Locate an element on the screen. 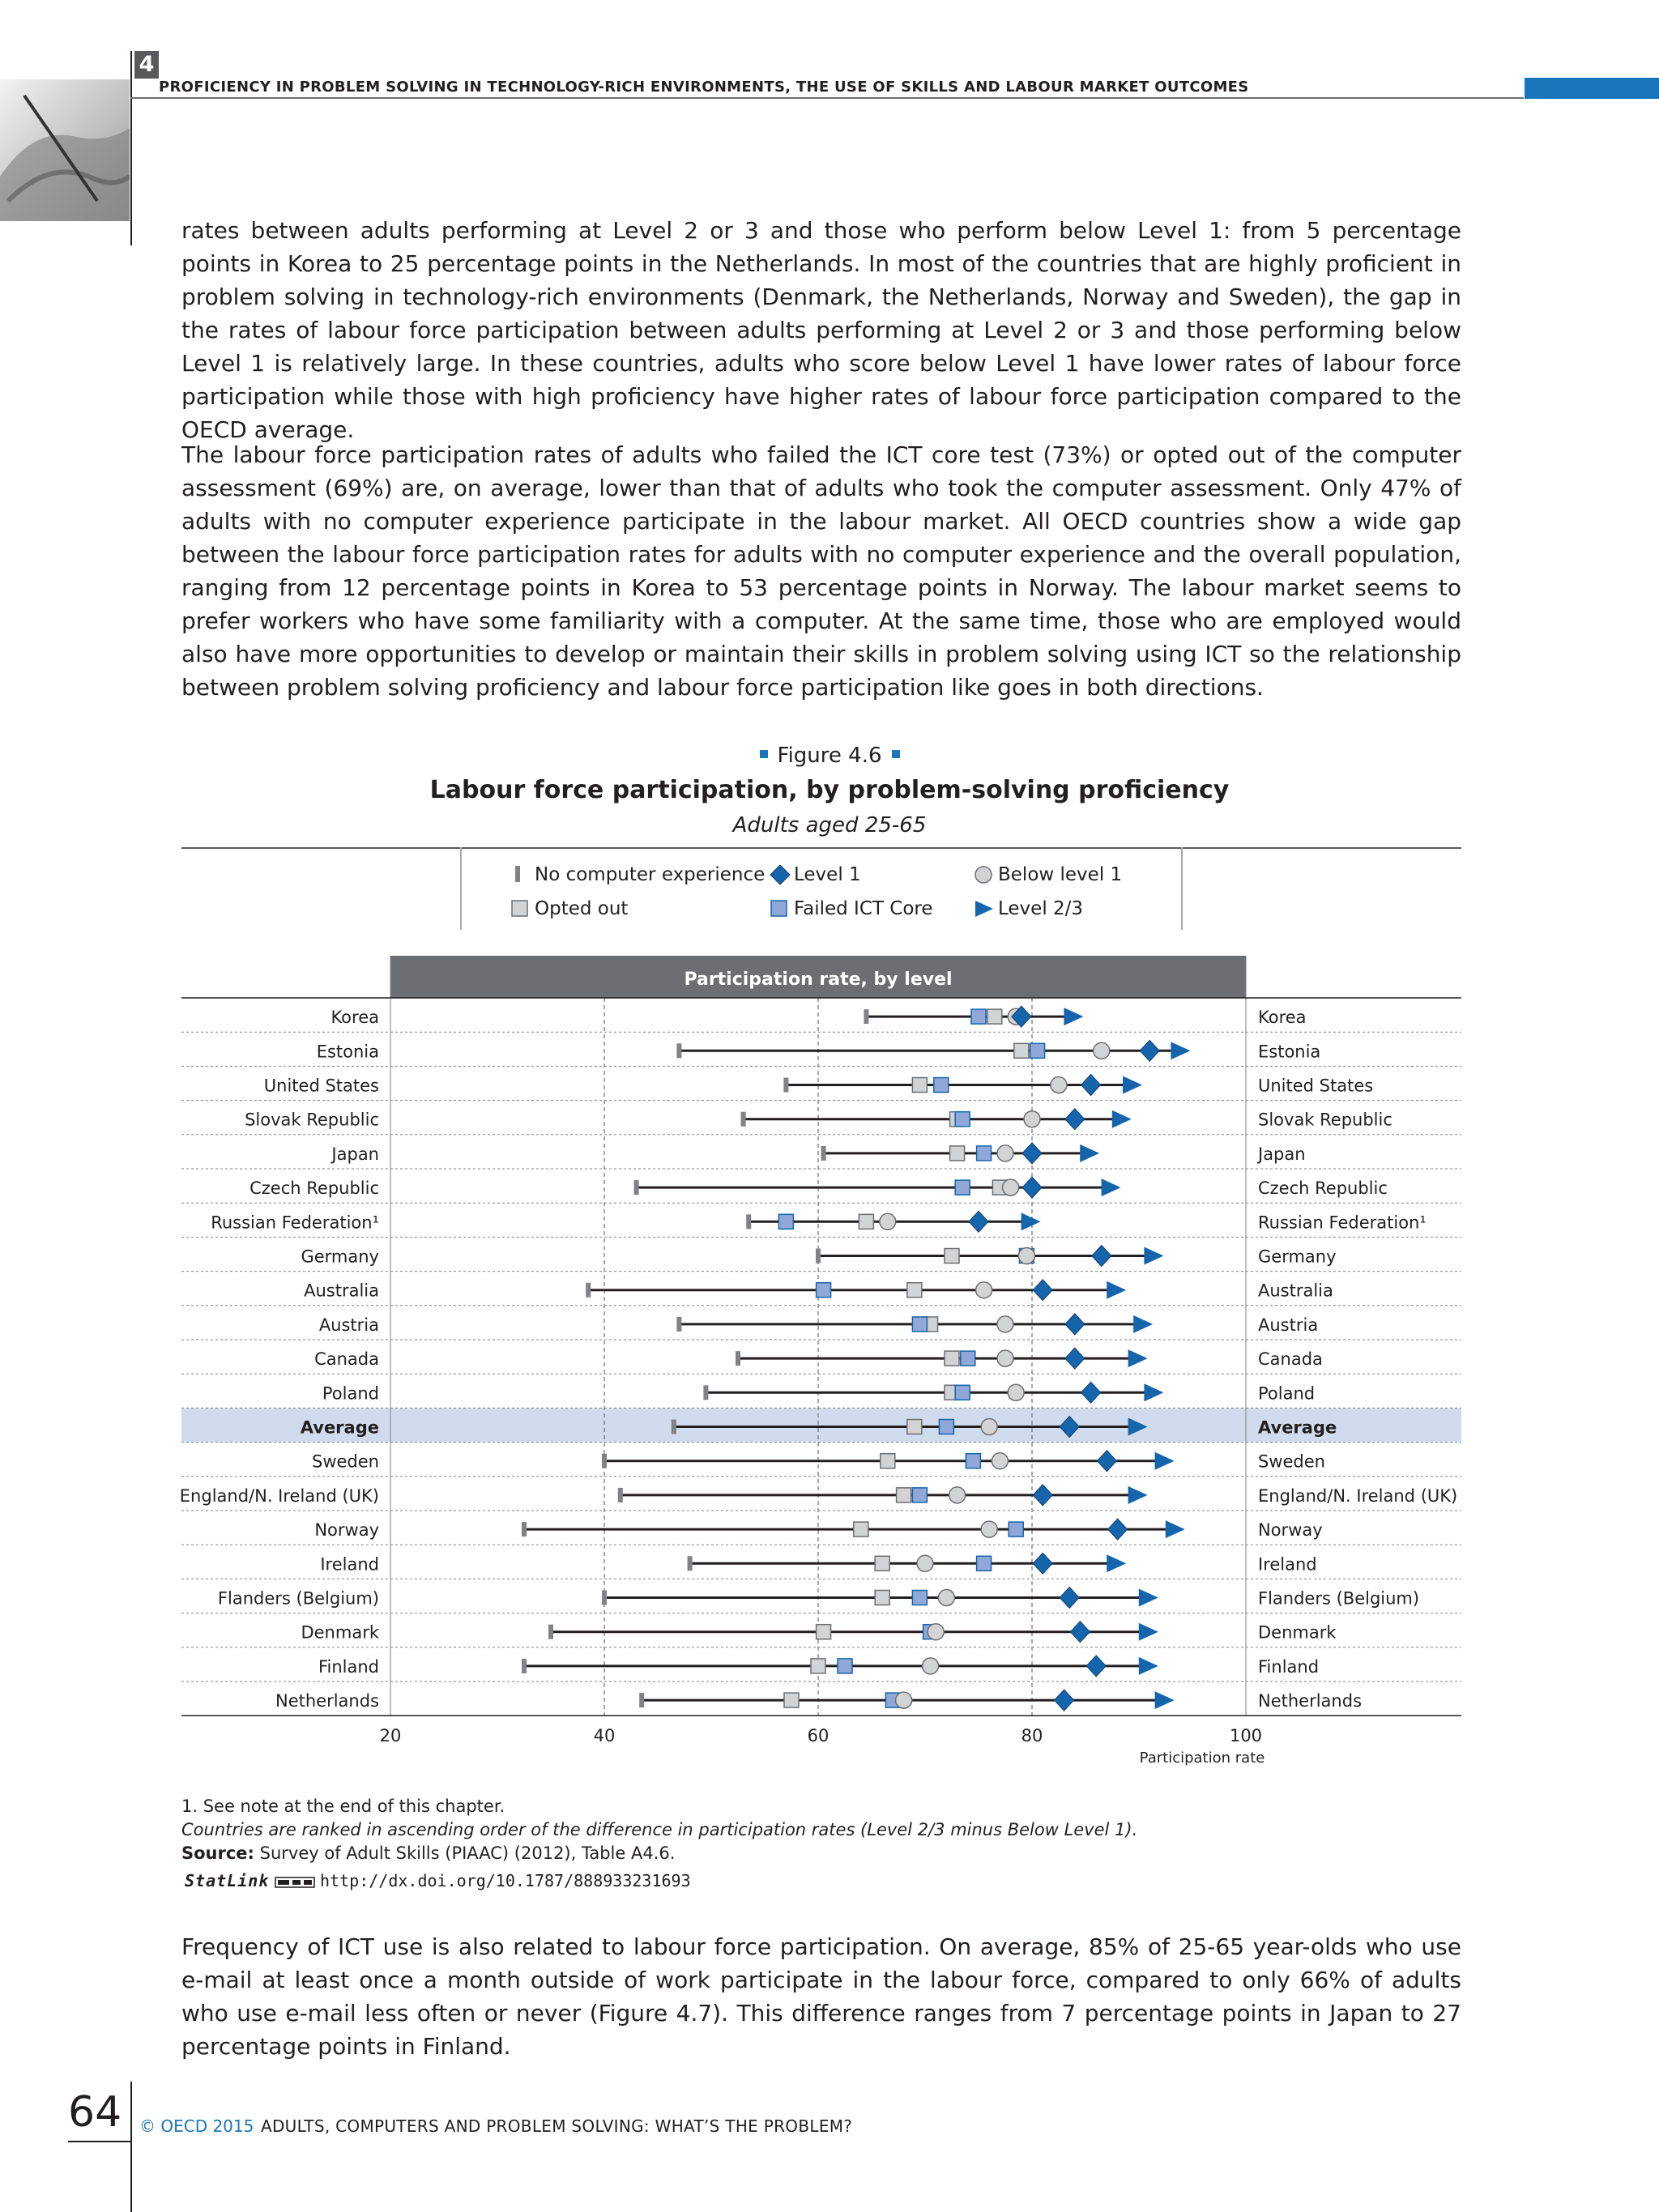 The height and width of the screenshot is (2212, 1659). country-label-left: Czech Republic is located at coordinates (314, 1188).